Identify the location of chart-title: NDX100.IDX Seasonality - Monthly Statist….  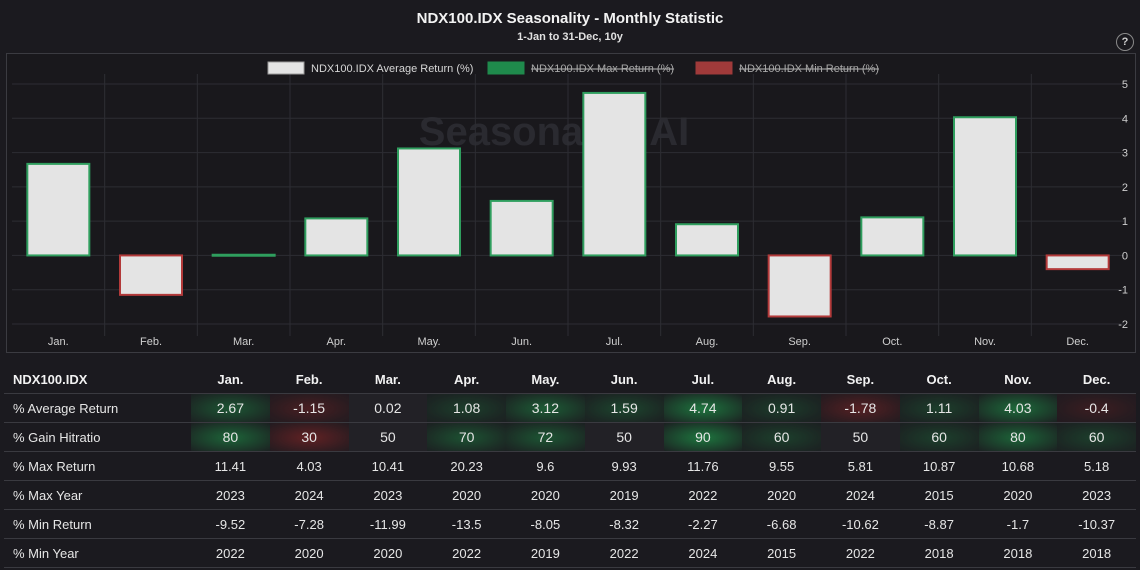
(570, 18).